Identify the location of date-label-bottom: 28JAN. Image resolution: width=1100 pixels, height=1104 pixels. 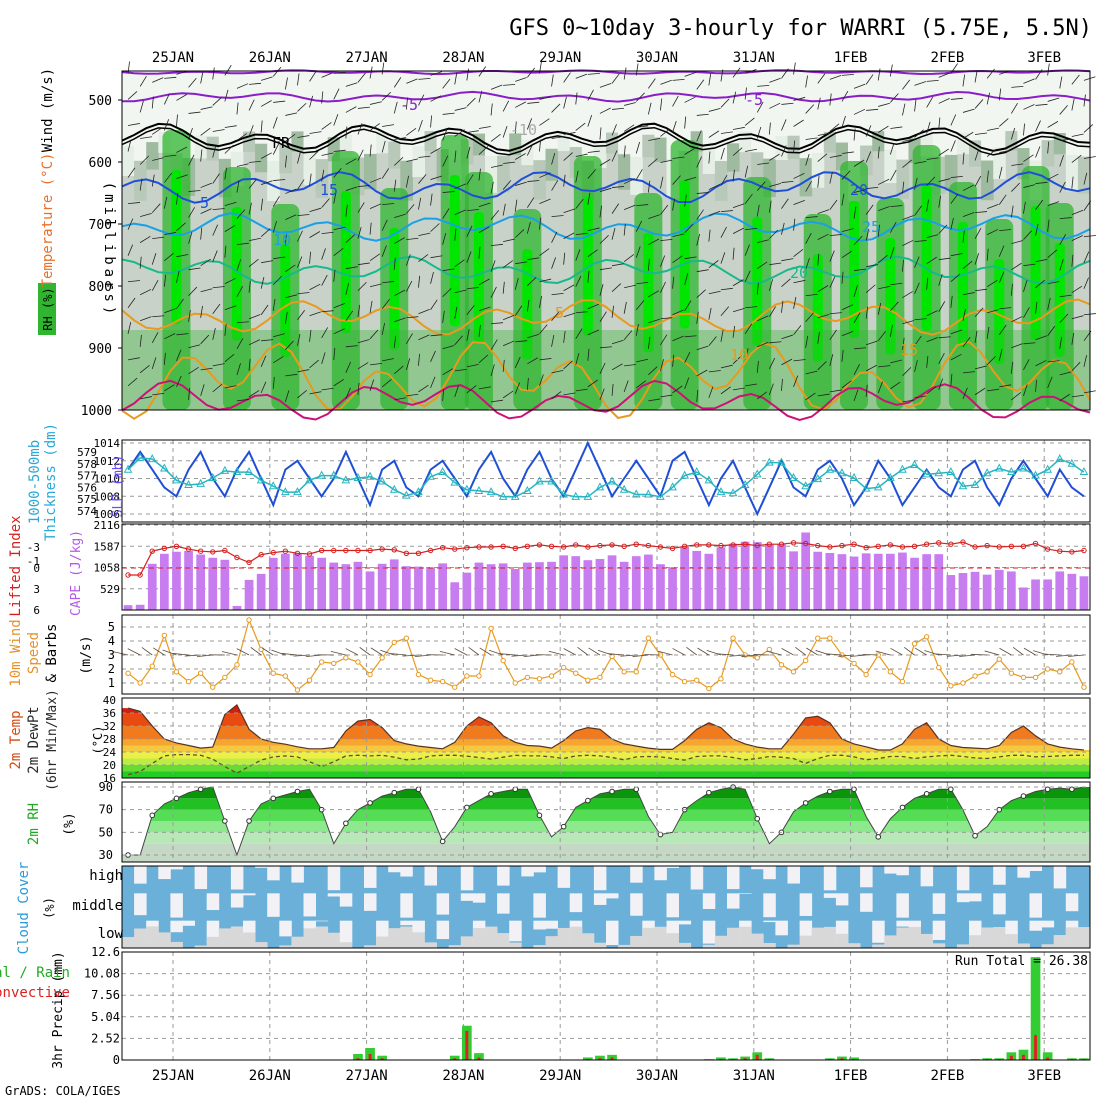
(463, 1076).